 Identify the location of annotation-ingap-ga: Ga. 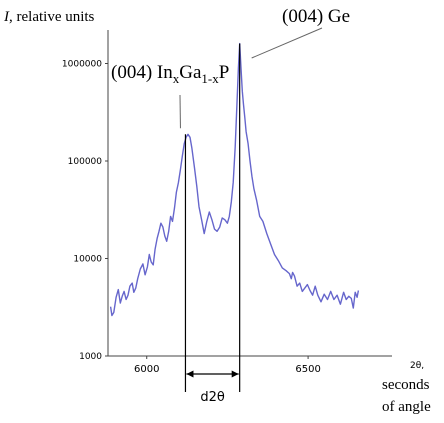
(190, 72).